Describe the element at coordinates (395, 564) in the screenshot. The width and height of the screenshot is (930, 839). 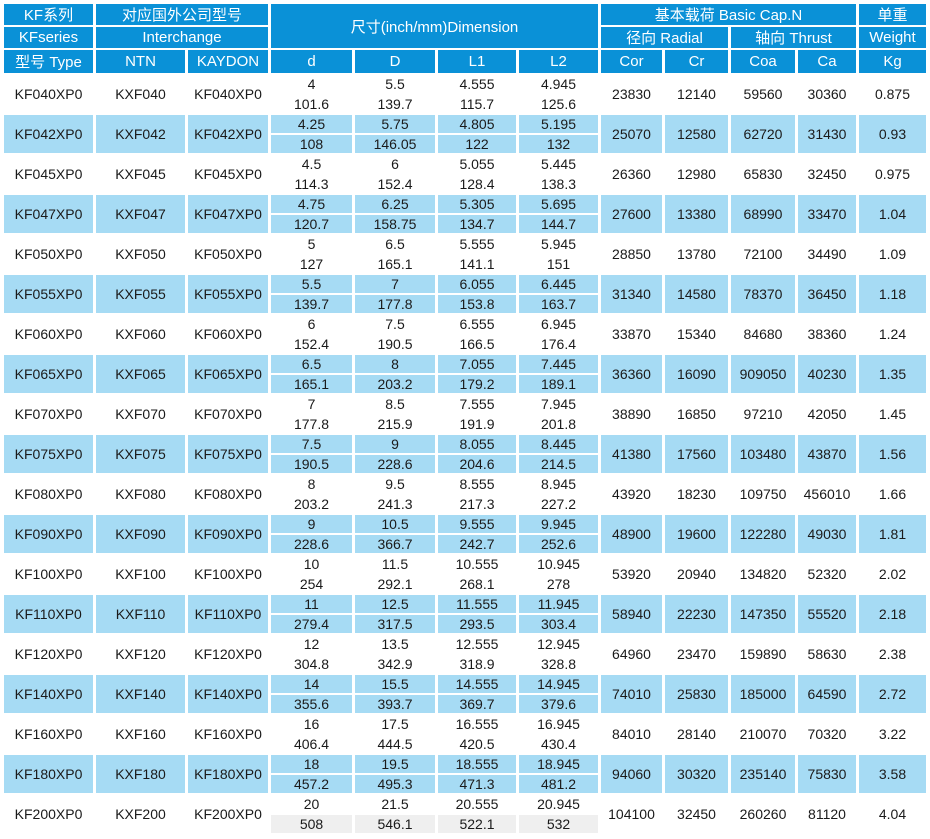
I see `value-inch: 11.5` at that location.